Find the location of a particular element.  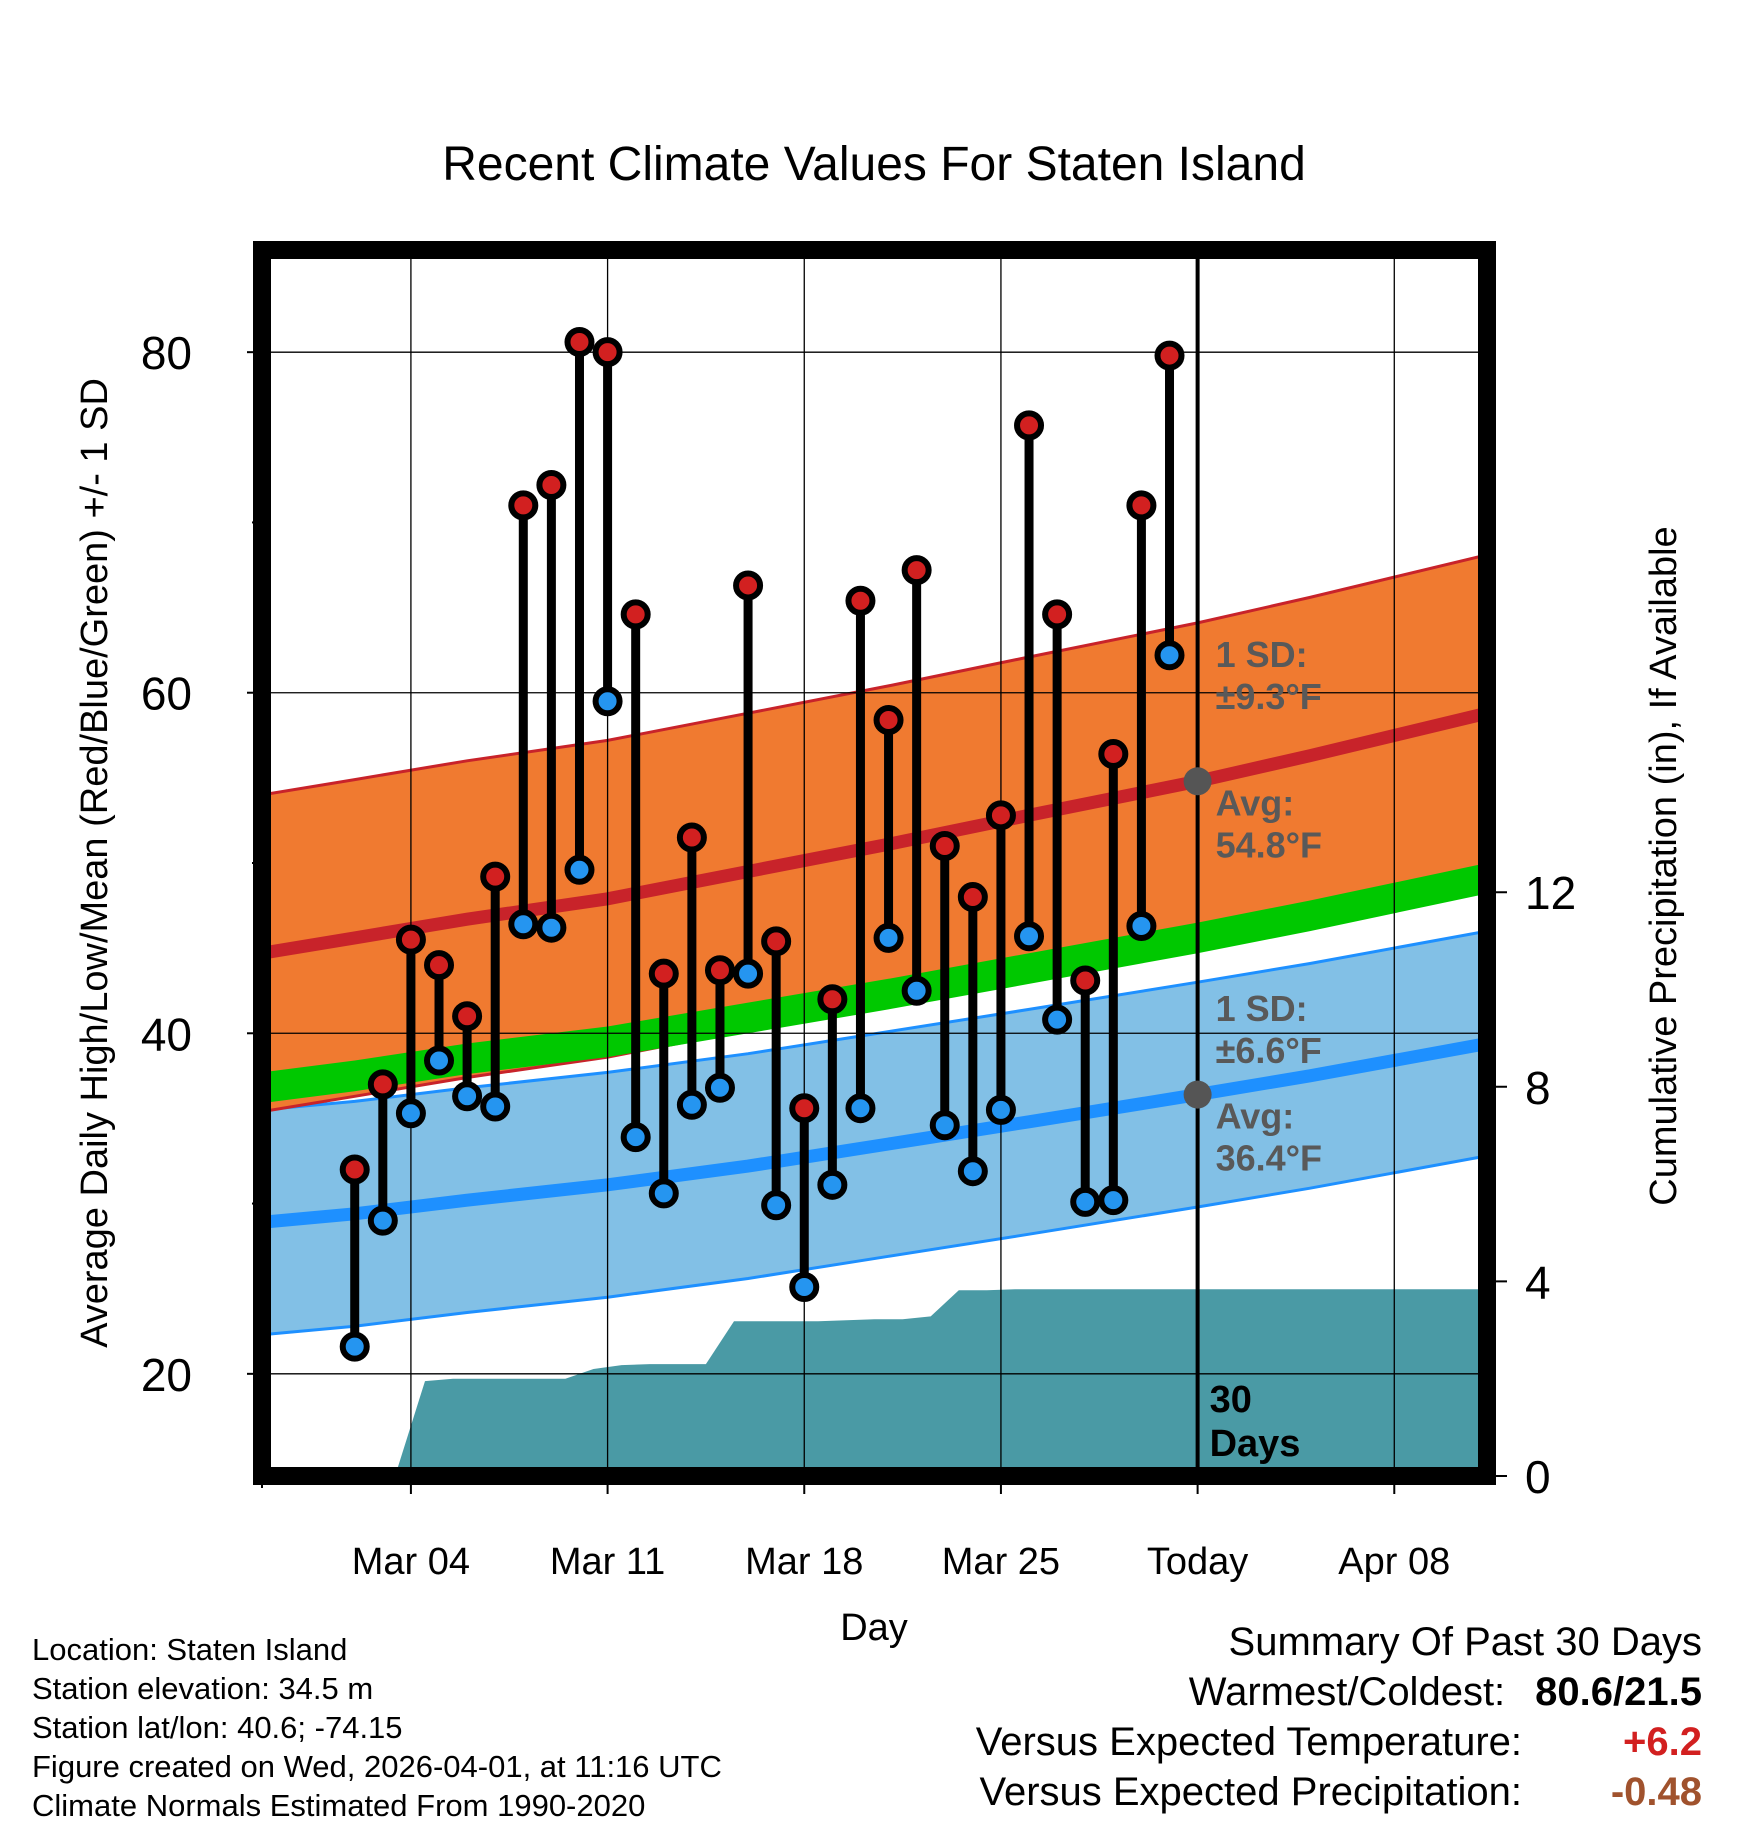

x-tick-label: Mar 25 is located at coordinates (1001, 1562).